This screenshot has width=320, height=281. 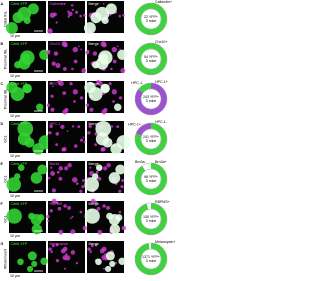 I want to click on segment-label: HPC-1+, so click(x=161, y=82).